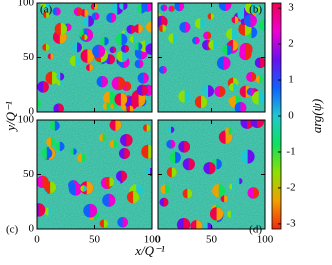  What do you see at coordinates (95, 240) in the screenshot?
I see `x-tick-label: 50` at bounding box center [95, 240].